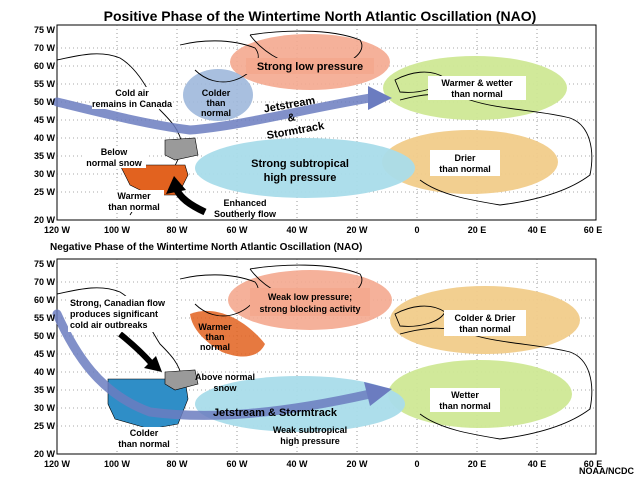 The image size is (640, 480). What do you see at coordinates (465, 169) in the screenshot?
I see `eu-dry-label-2: than normal` at bounding box center [465, 169].